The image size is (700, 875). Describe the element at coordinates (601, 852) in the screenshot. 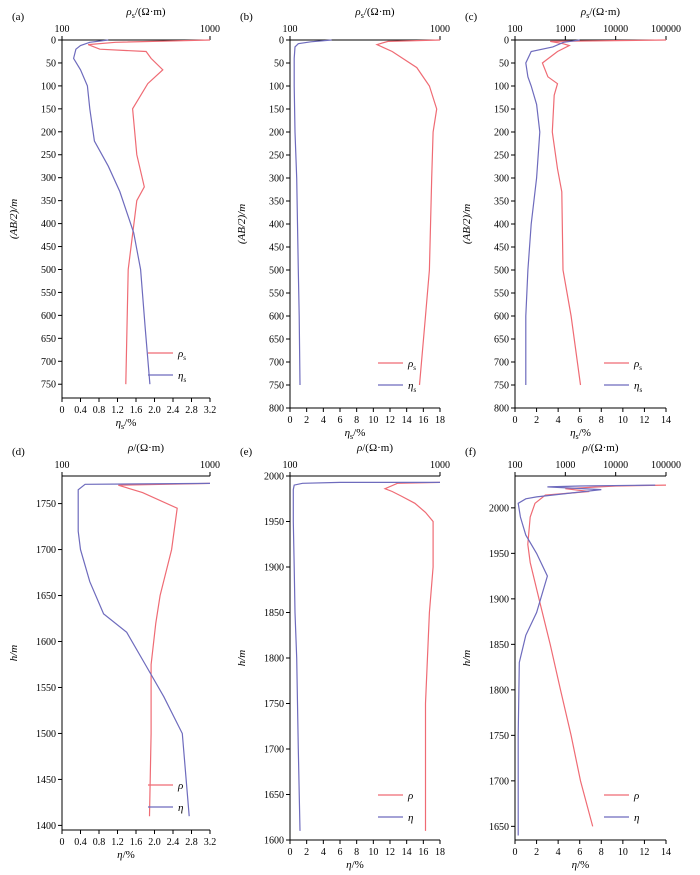

I see `bottom-tick-label: 8` at that location.